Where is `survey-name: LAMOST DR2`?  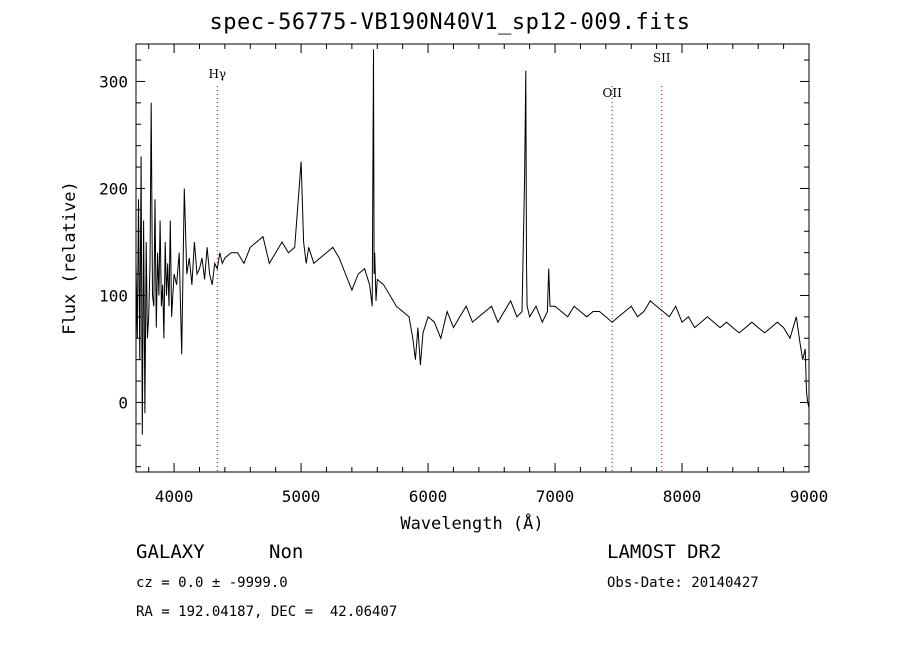 survey-name: LAMOST DR2 is located at coordinates (664, 552).